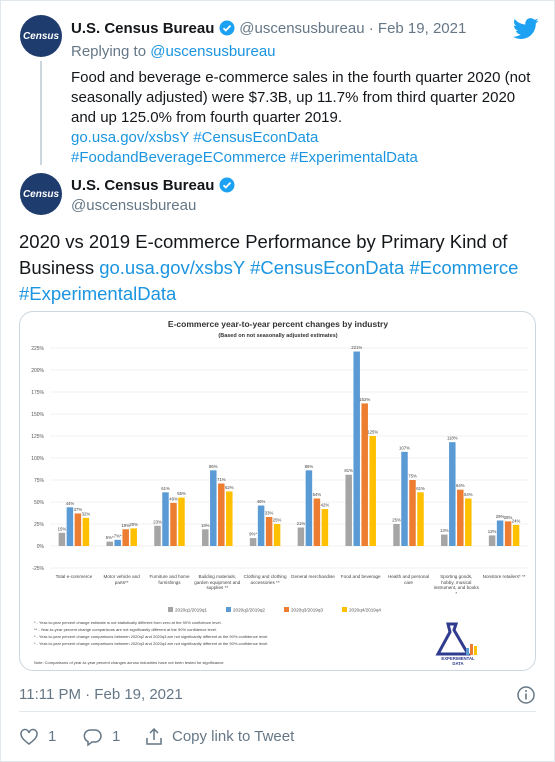  What do you see at coordinates (313, 576) in the screenshot?
I see `x-tick-label-box: General merchandise` at bounding box center [313, 576].